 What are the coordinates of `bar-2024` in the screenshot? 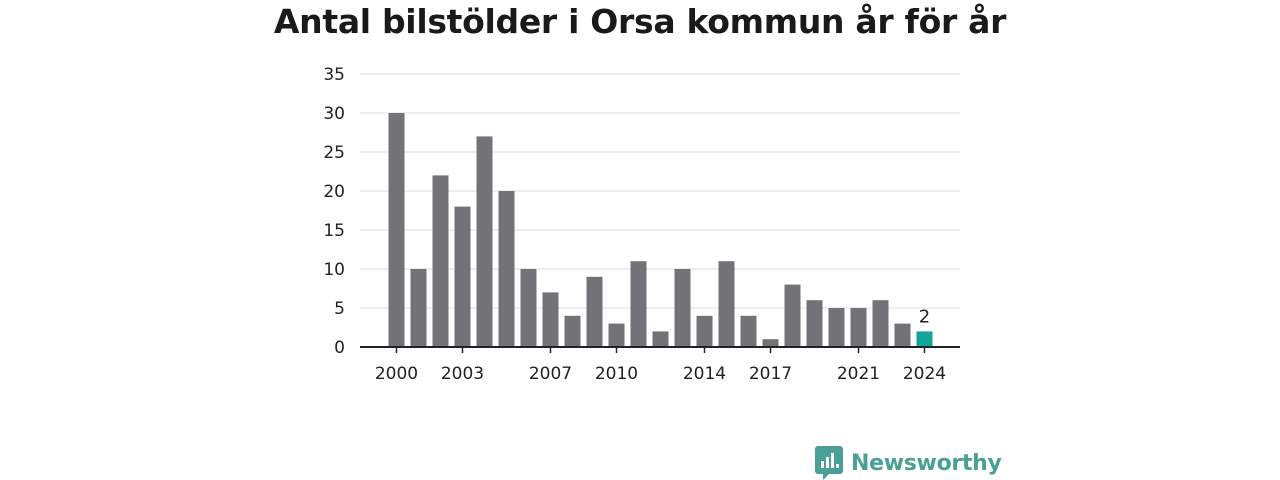 It's located at (924, 339).